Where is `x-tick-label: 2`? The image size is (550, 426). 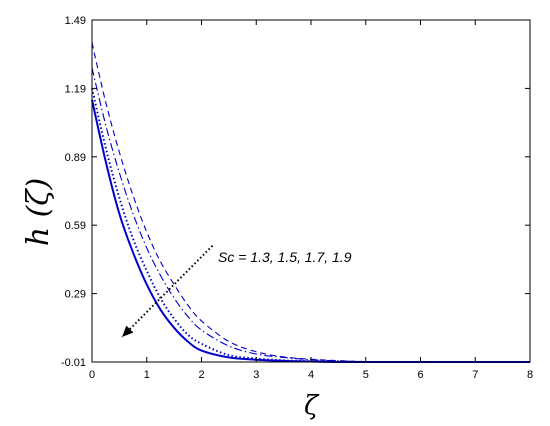
x-tick-label: 2 is located at coordinates (201, 375).